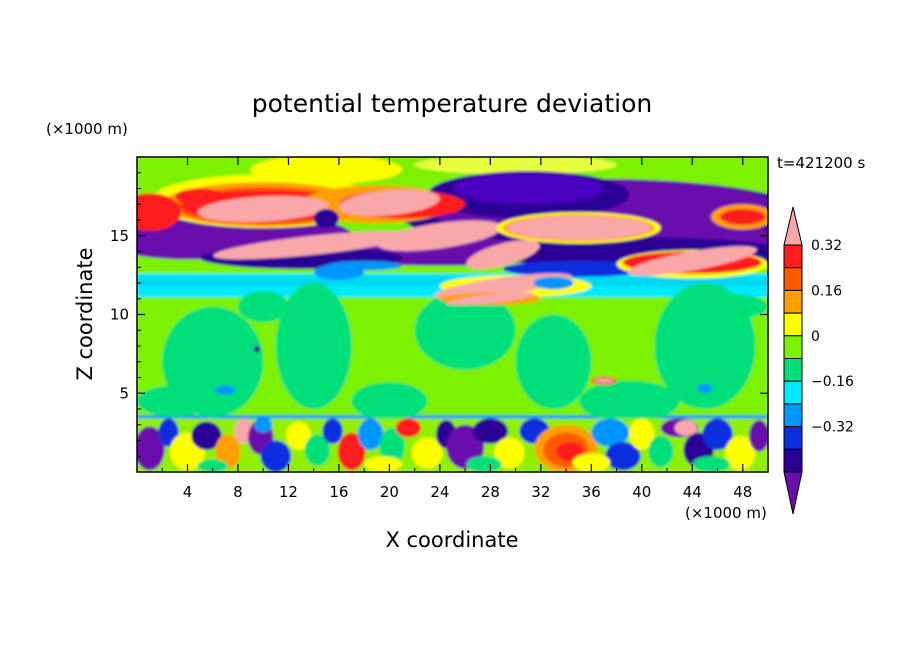 The image size is (904, 654). What do you see at coordinates (490, 492) in the screenshot?
I see `x-tick-label: 28` at bounding box center [490, 492].